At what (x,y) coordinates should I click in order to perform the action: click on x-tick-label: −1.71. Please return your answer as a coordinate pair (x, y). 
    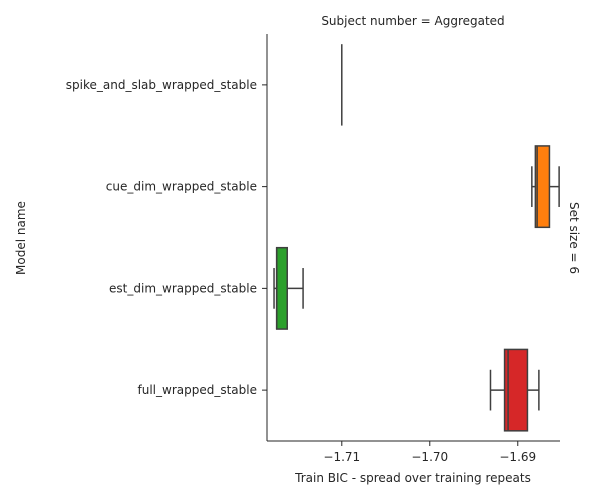
    Looking at the image, I should click on (341, 457).